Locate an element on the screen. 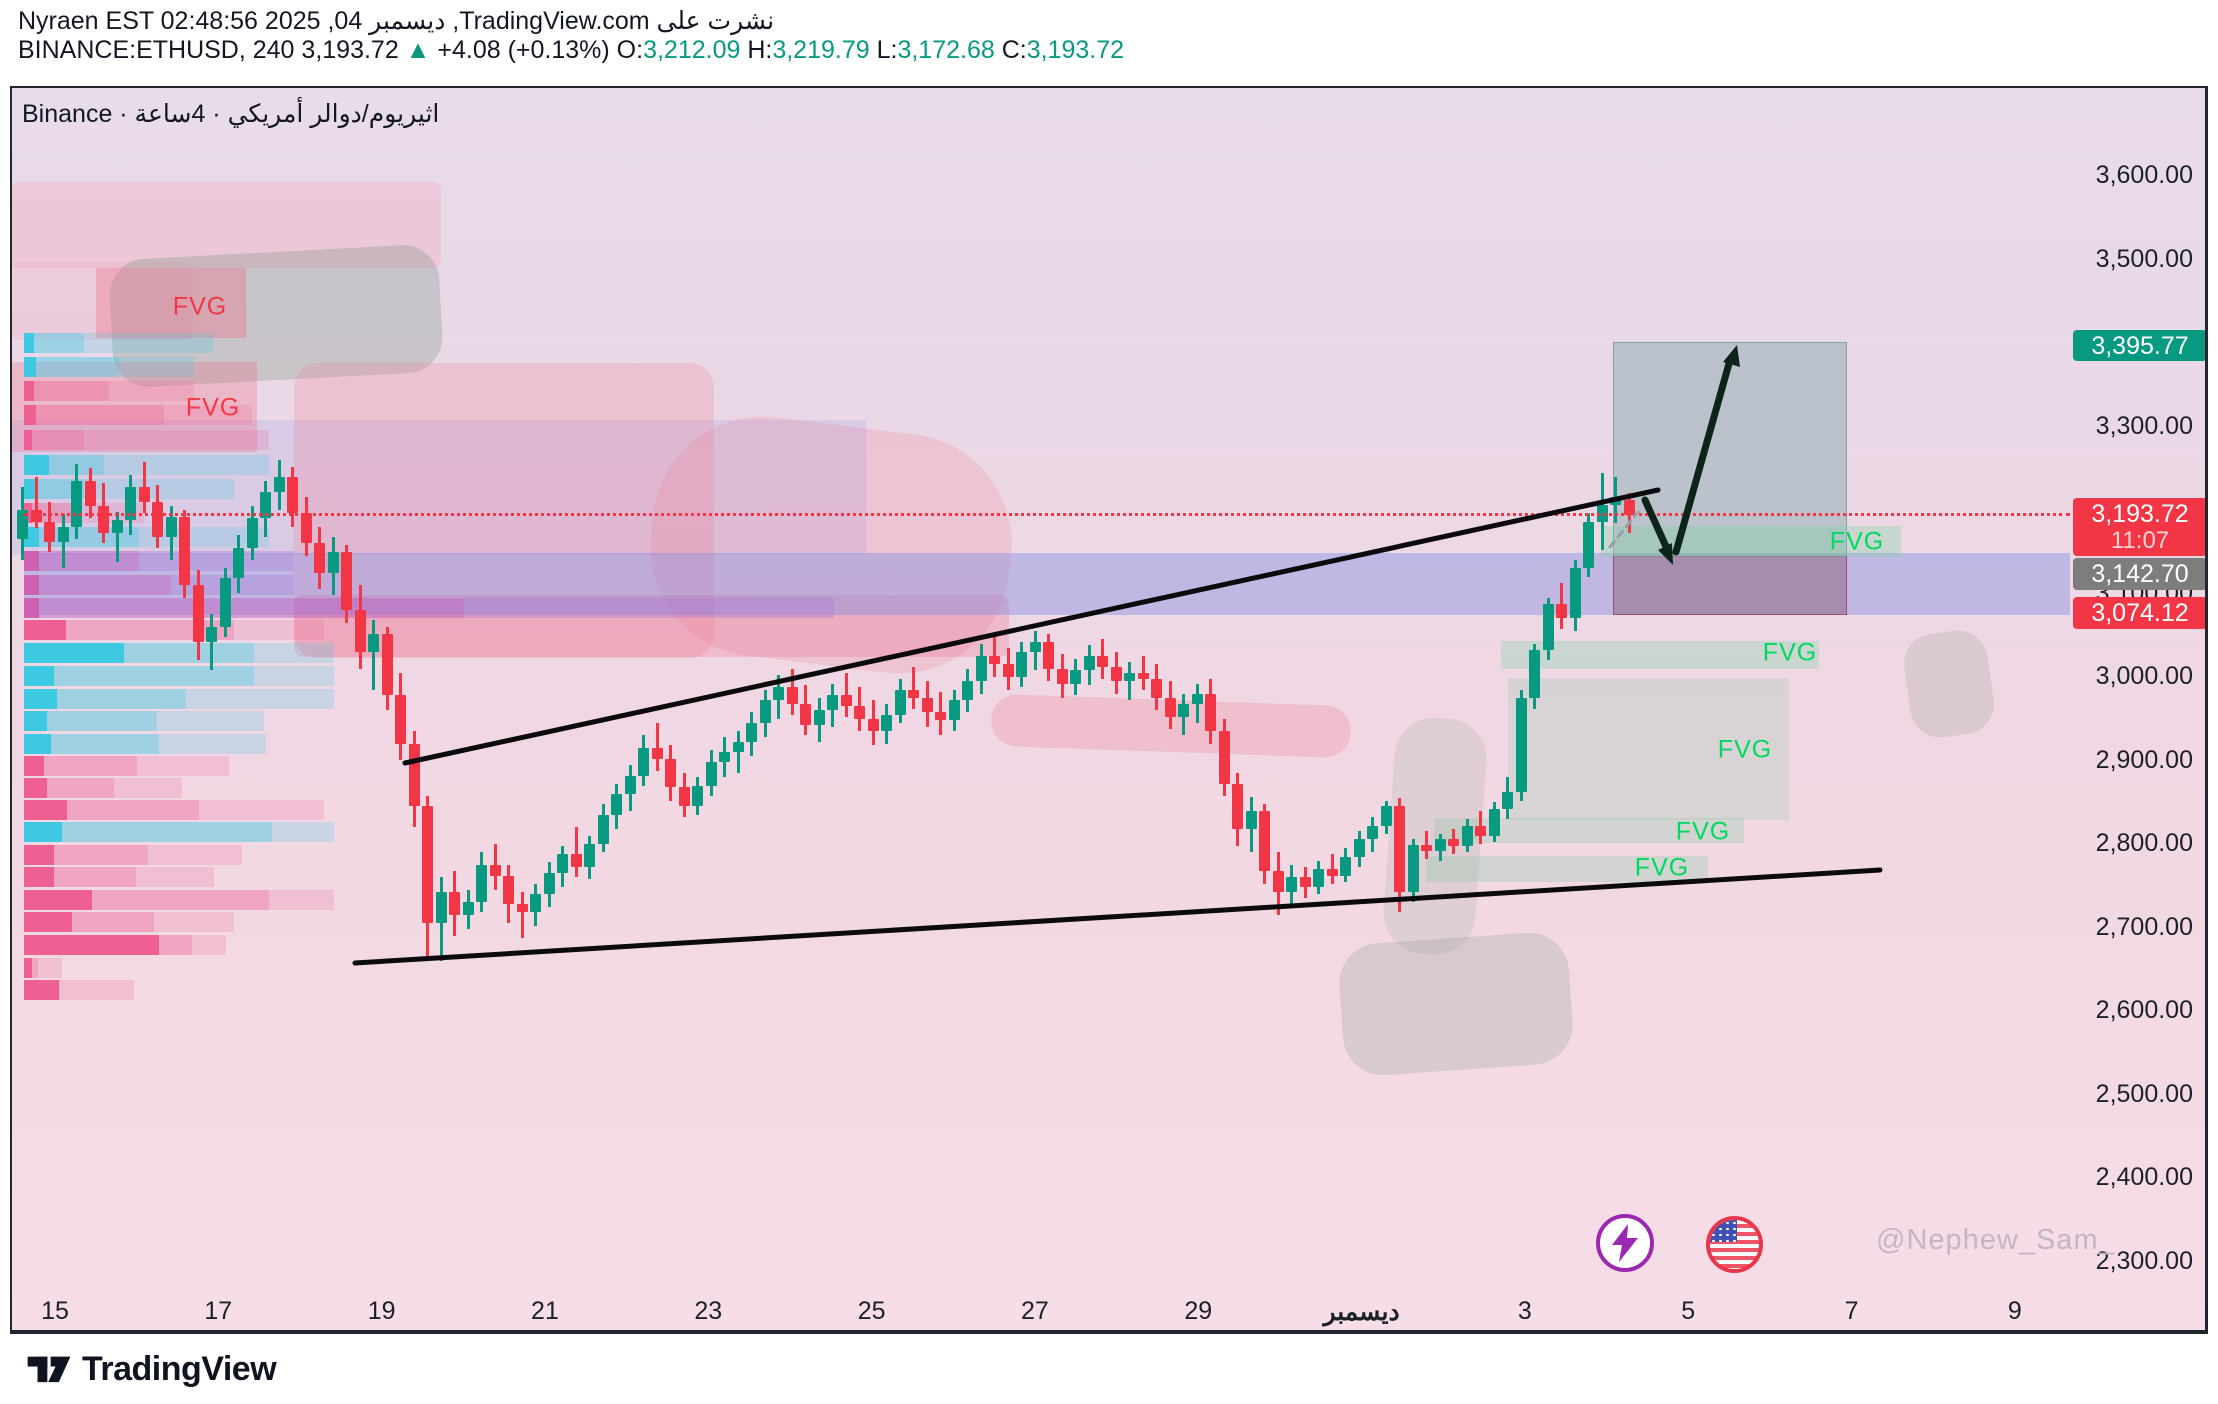  price-axis-label: 2,800.00 is located at coordinates (2144, 843).